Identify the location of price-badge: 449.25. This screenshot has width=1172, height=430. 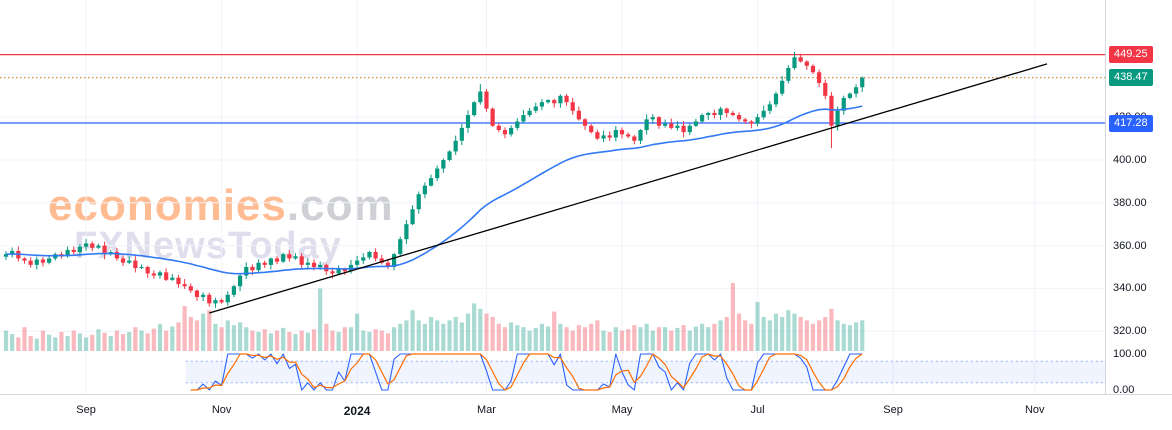
(1131, 55).